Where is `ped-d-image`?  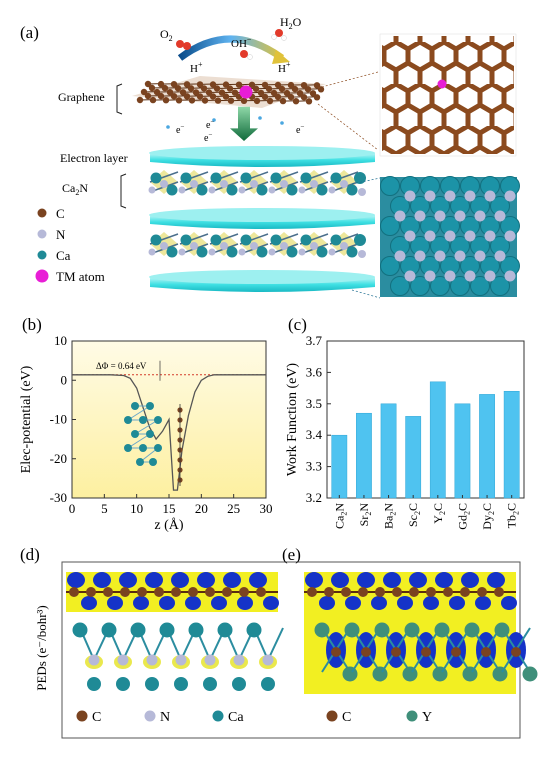 ped-d-image is located at coordinates (174, 629).